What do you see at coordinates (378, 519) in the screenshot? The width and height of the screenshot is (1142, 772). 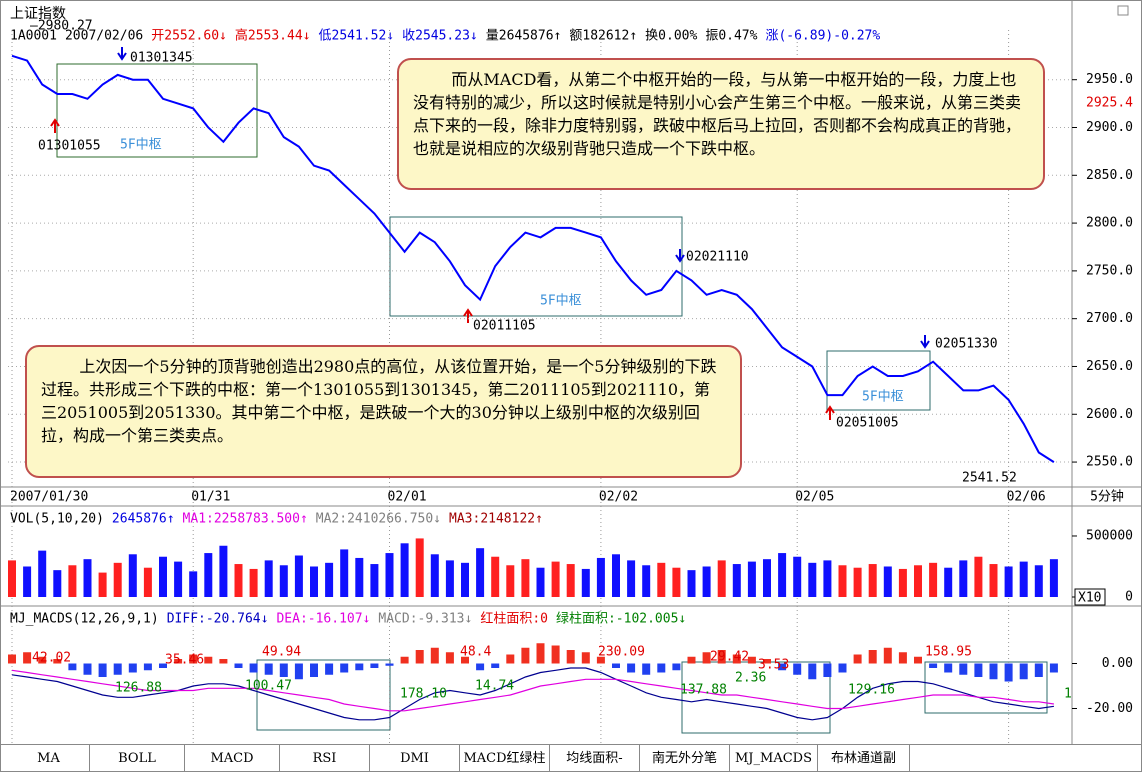 I see `legend-item: MA2:2410266.750↓` at bounding box center [378, 519].